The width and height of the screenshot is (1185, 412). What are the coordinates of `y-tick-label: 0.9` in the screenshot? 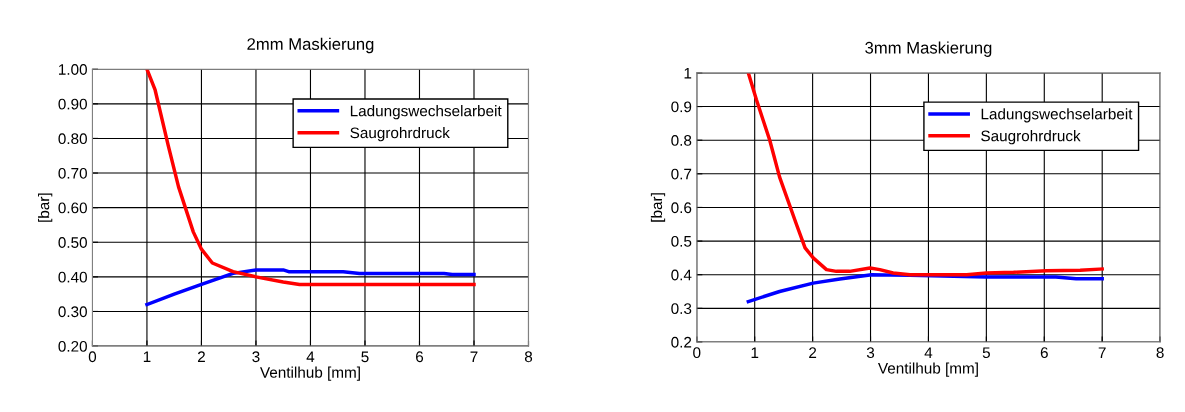 It's located at (681, 107).